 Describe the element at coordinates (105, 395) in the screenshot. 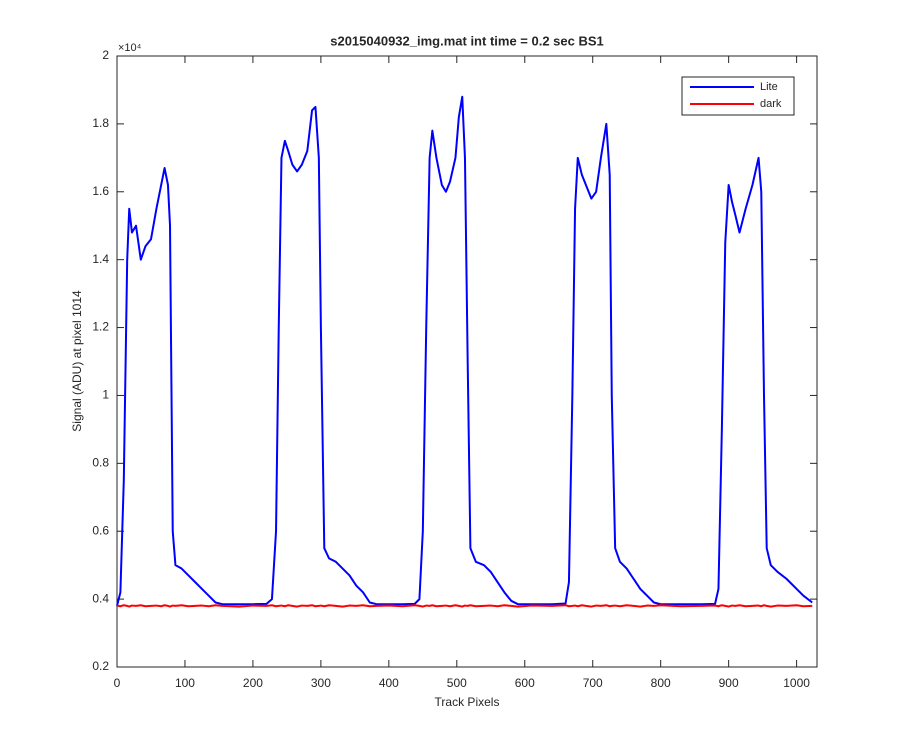

I see `y-tick-label: 1` at that location.